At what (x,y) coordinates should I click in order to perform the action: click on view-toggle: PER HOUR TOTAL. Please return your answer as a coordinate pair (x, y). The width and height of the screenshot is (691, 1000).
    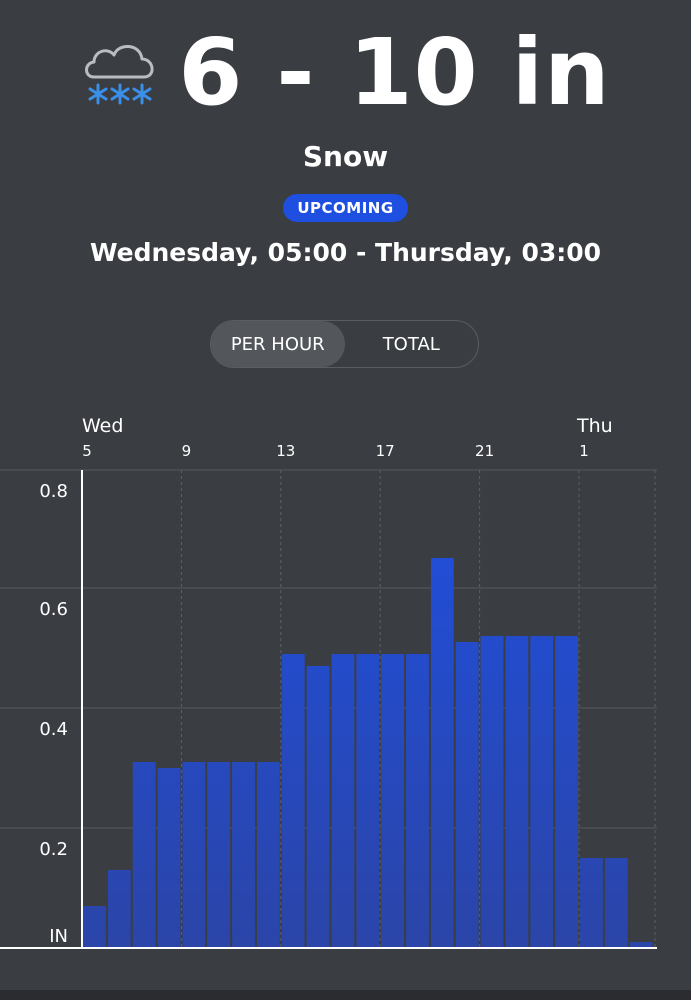
    Looking at the image, I should click on (344, 344).